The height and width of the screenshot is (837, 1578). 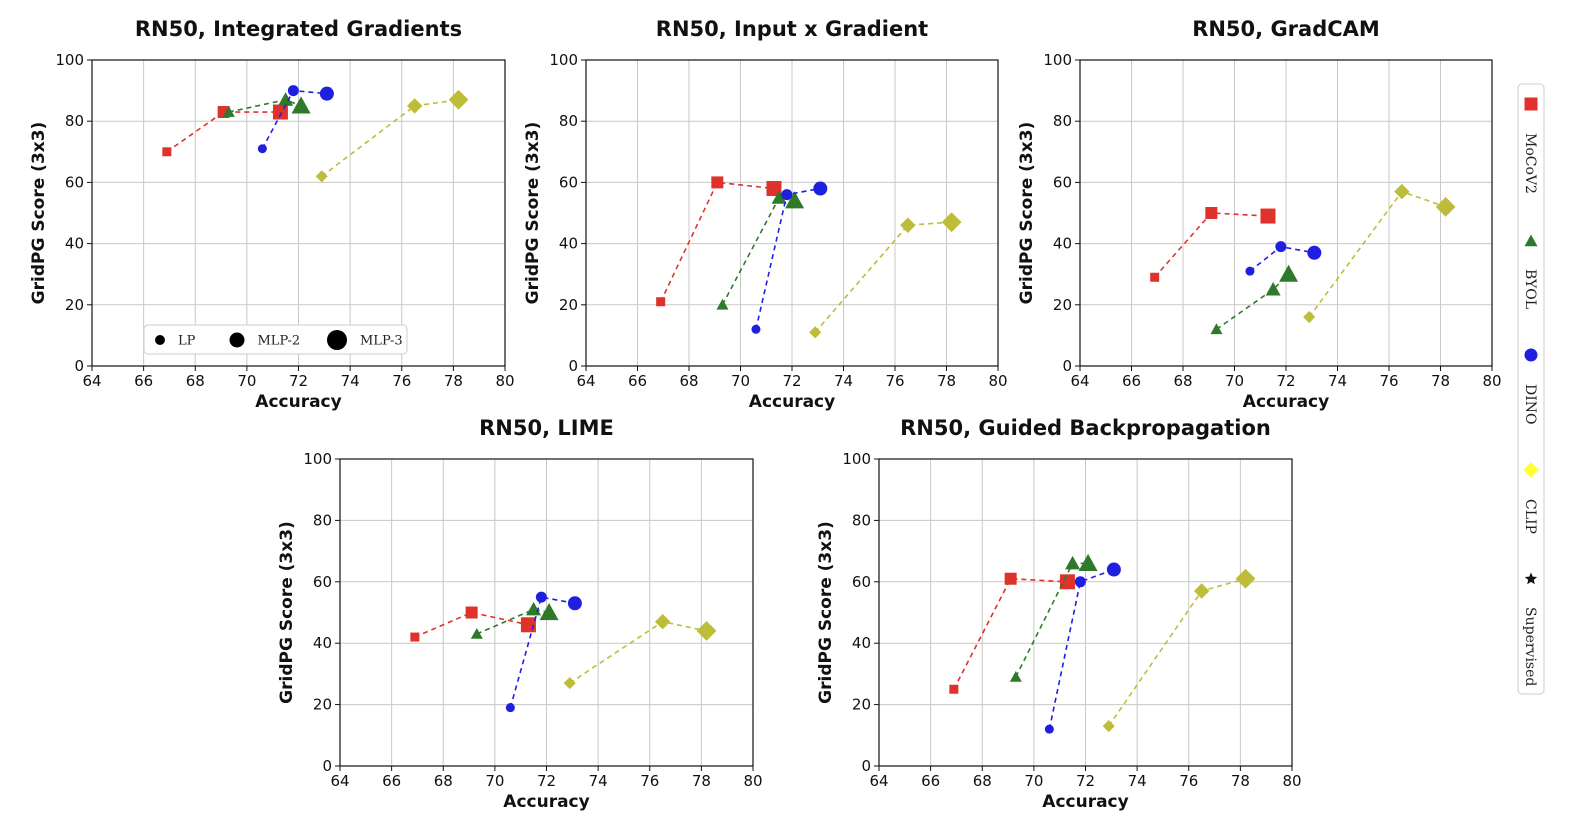 What do you see at coordinates (637, 381) in the screenshot?
I see `x-tick-label: 66` at bounding box center [637, 381].